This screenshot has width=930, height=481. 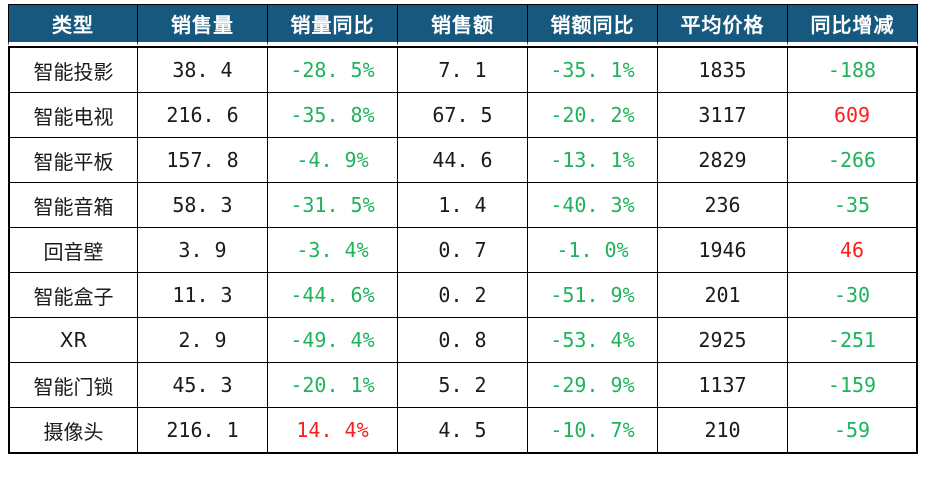 I want to click on header-cell-3: 销售额, so click(x=463, y=25).